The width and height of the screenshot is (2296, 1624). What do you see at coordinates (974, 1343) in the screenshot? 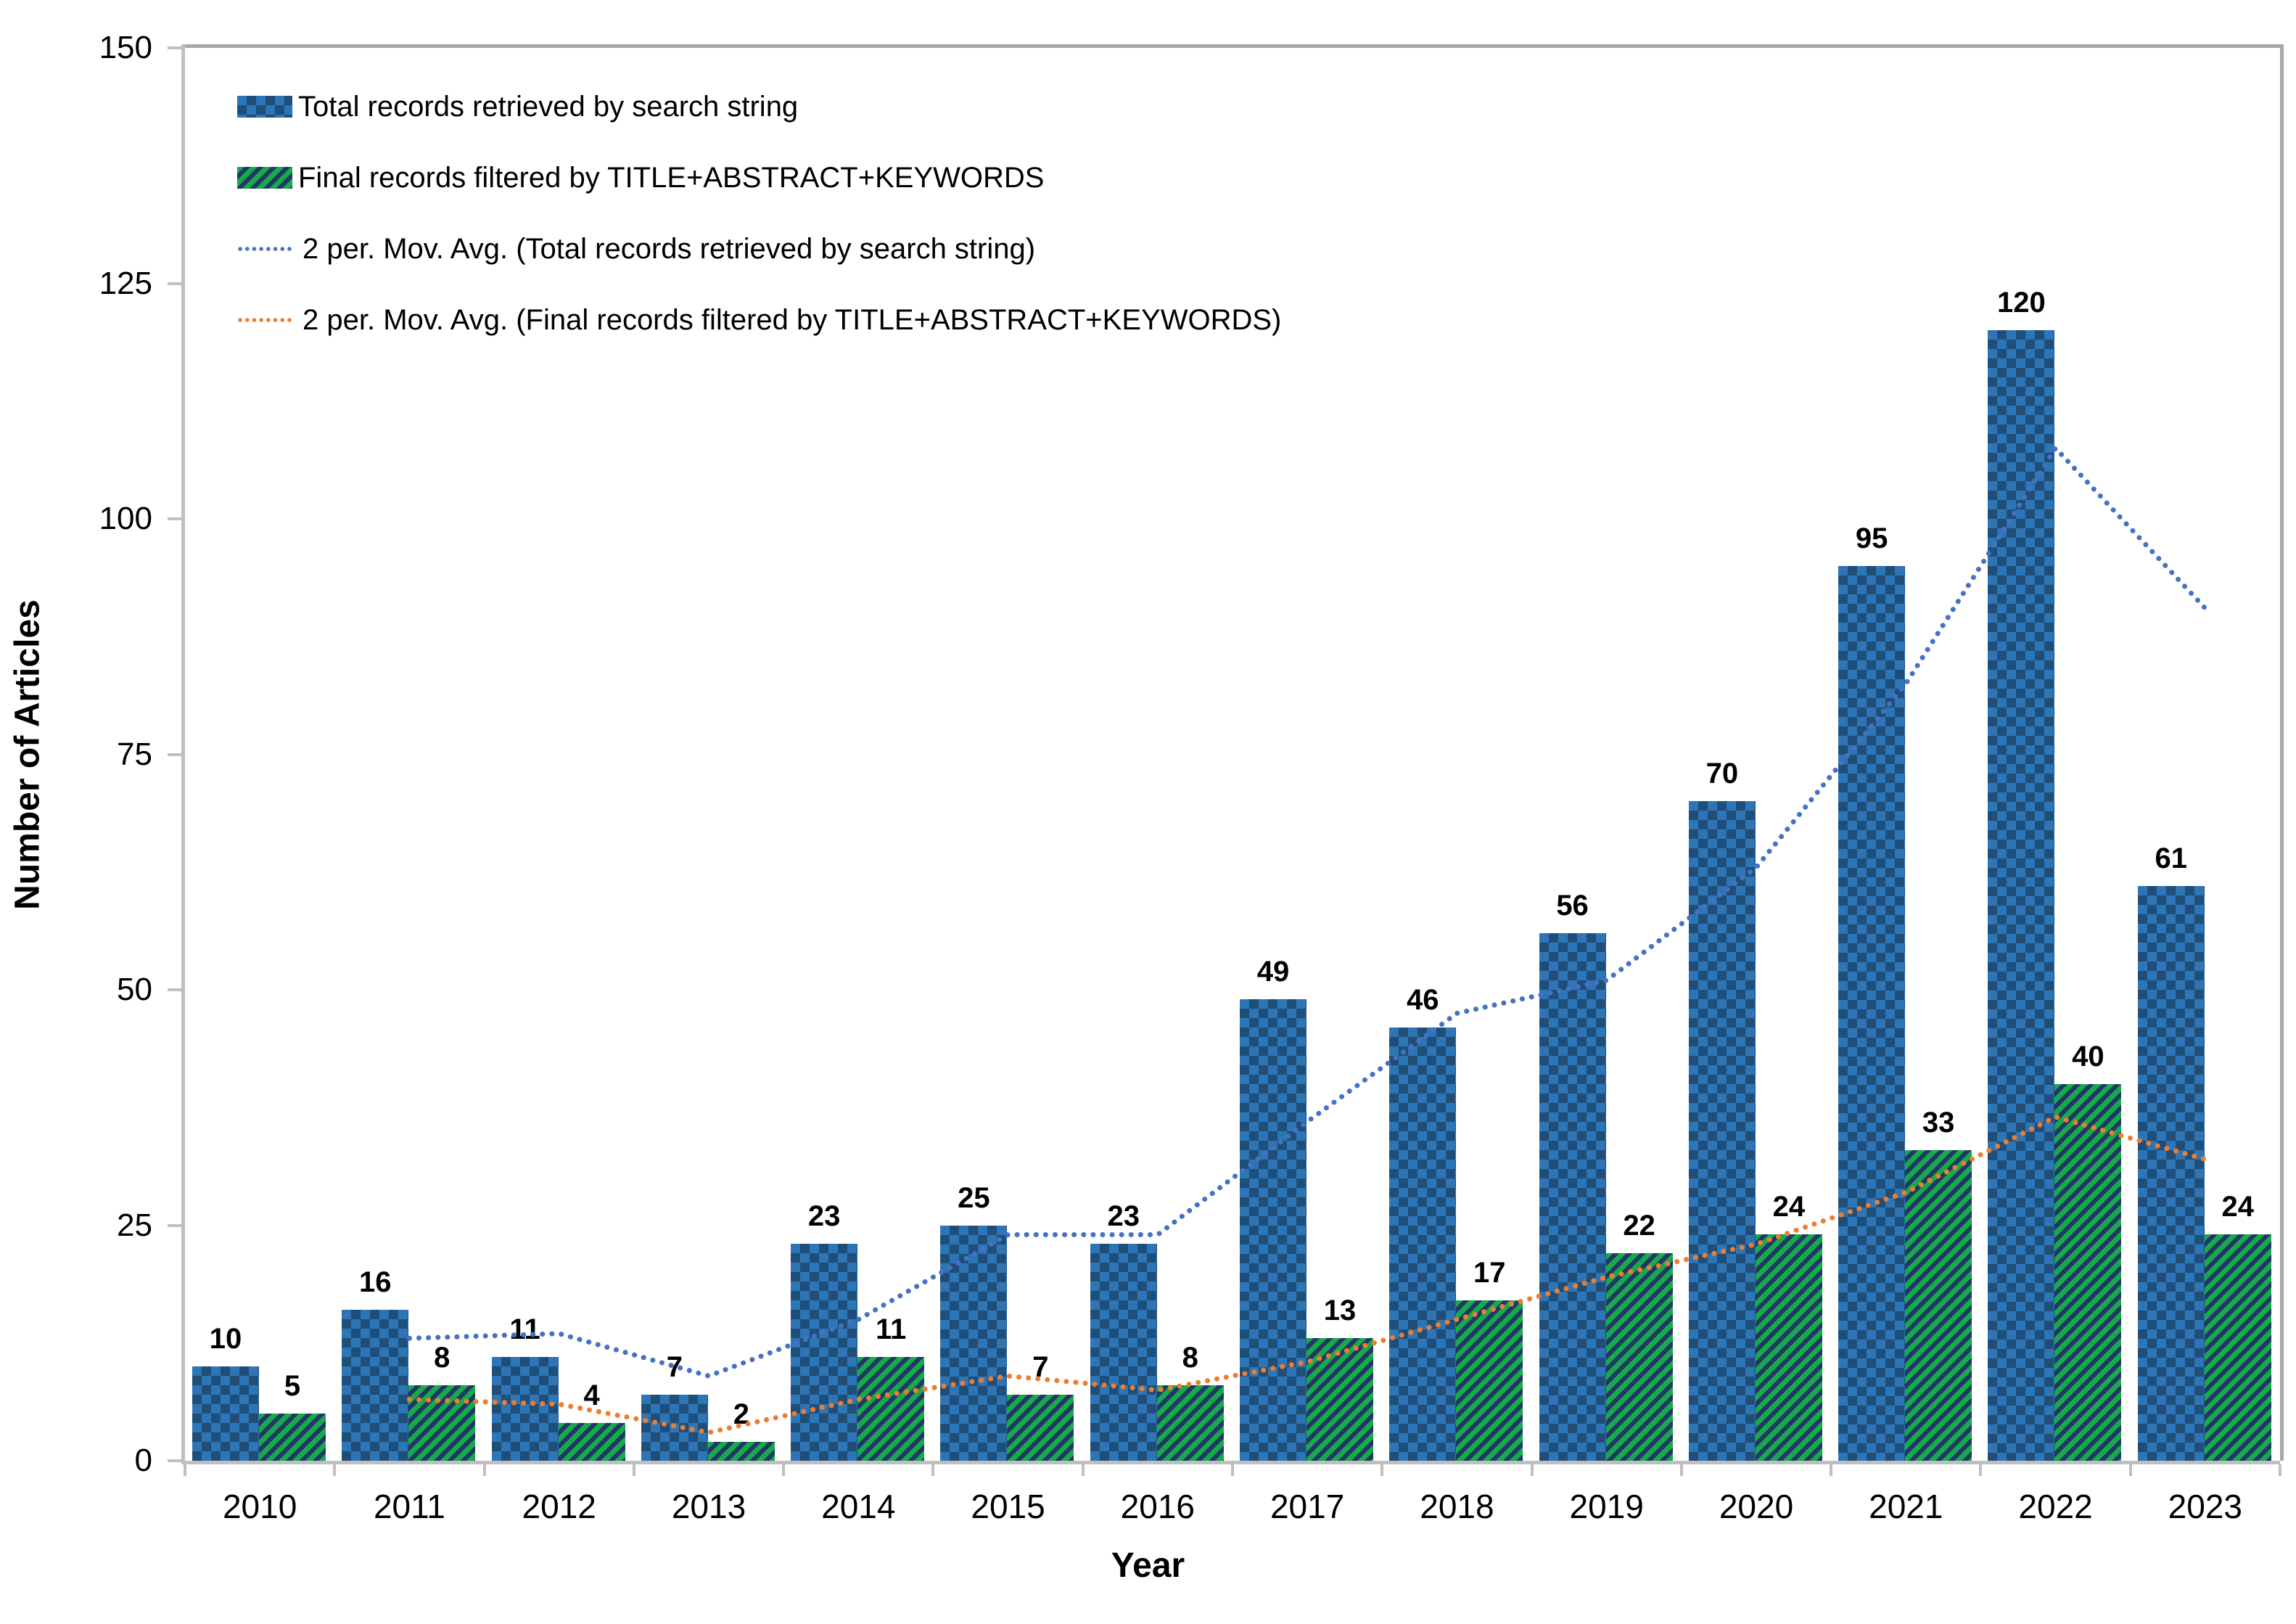
I see `bar-total-2015` at bounding box center [974, 1343].